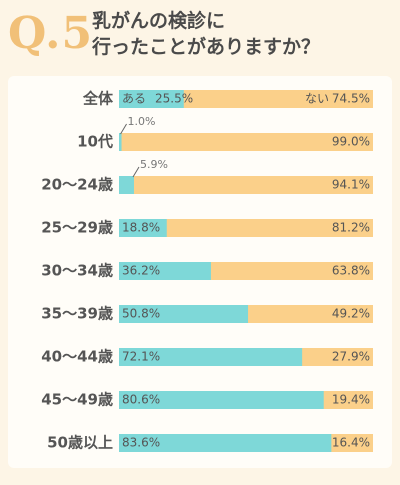 The image size is (400, 485). Describe the element at coordinates (206, 34) in the screenshot. I see `question-title: 乳がんの検診に 行ったことがありますか？` at that location.